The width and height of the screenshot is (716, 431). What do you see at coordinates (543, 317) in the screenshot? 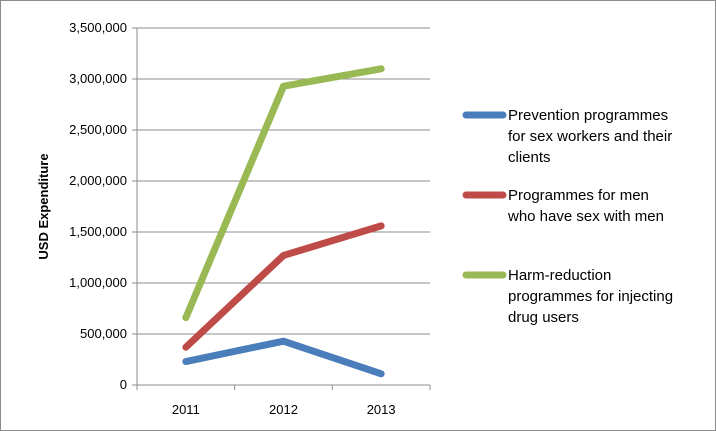
I see `legend-label-3: drug users` at bounding box center [543, 317].